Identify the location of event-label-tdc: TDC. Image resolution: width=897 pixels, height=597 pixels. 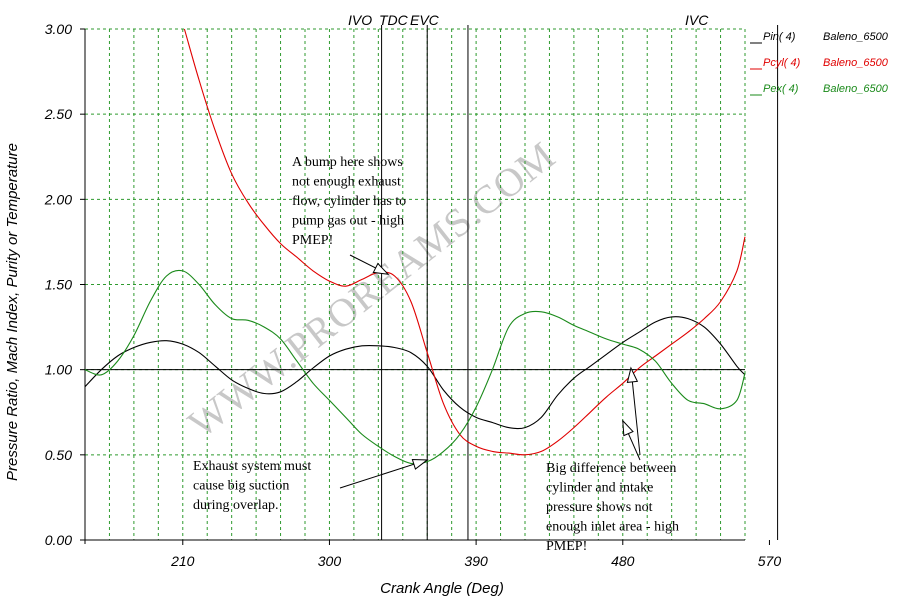
(394, 20).